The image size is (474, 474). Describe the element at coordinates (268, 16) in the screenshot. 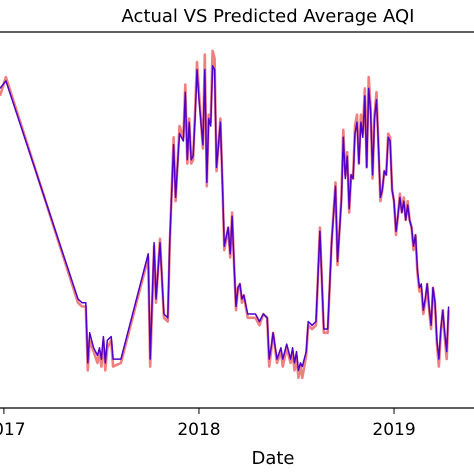

I see `chart-title: Actual VS Predicted Average AQI` at that location.